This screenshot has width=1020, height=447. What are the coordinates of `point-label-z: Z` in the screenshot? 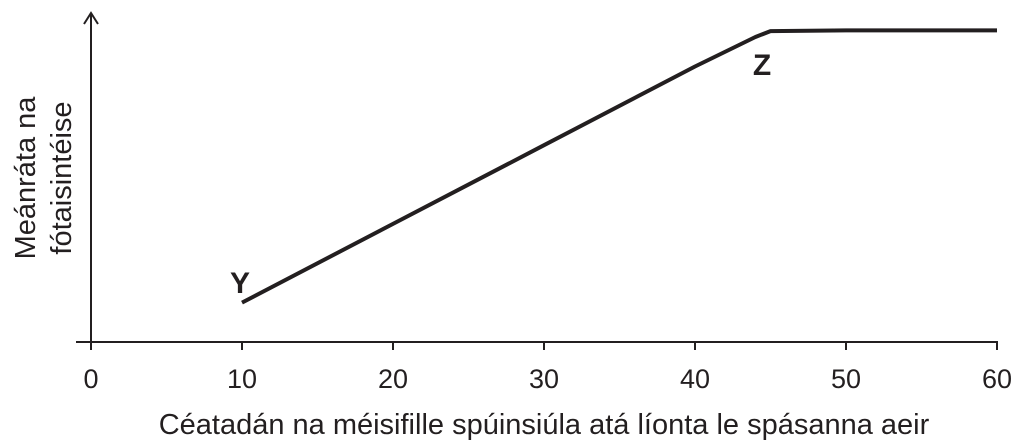 It's located at (762, 65).